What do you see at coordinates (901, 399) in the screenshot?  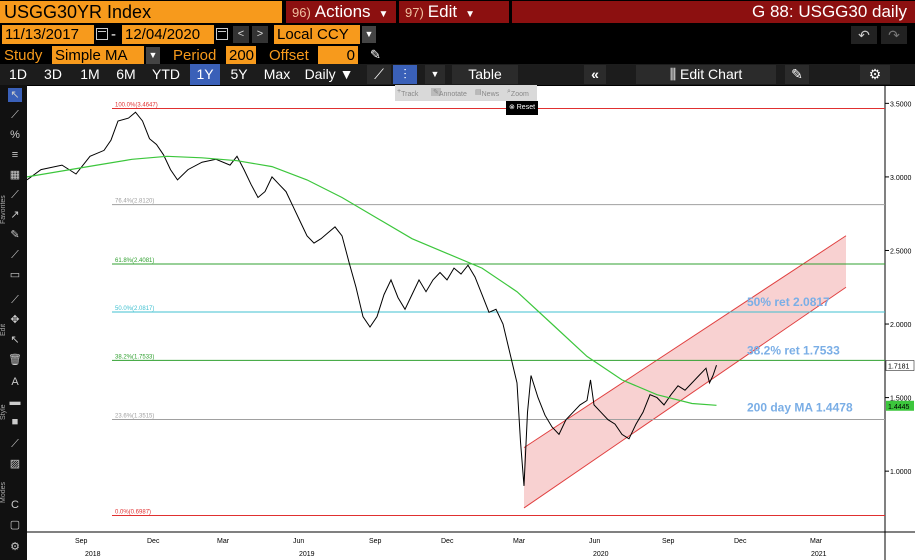 I see `y-tick-label: 1.5000` at bounding box center [901, 399].